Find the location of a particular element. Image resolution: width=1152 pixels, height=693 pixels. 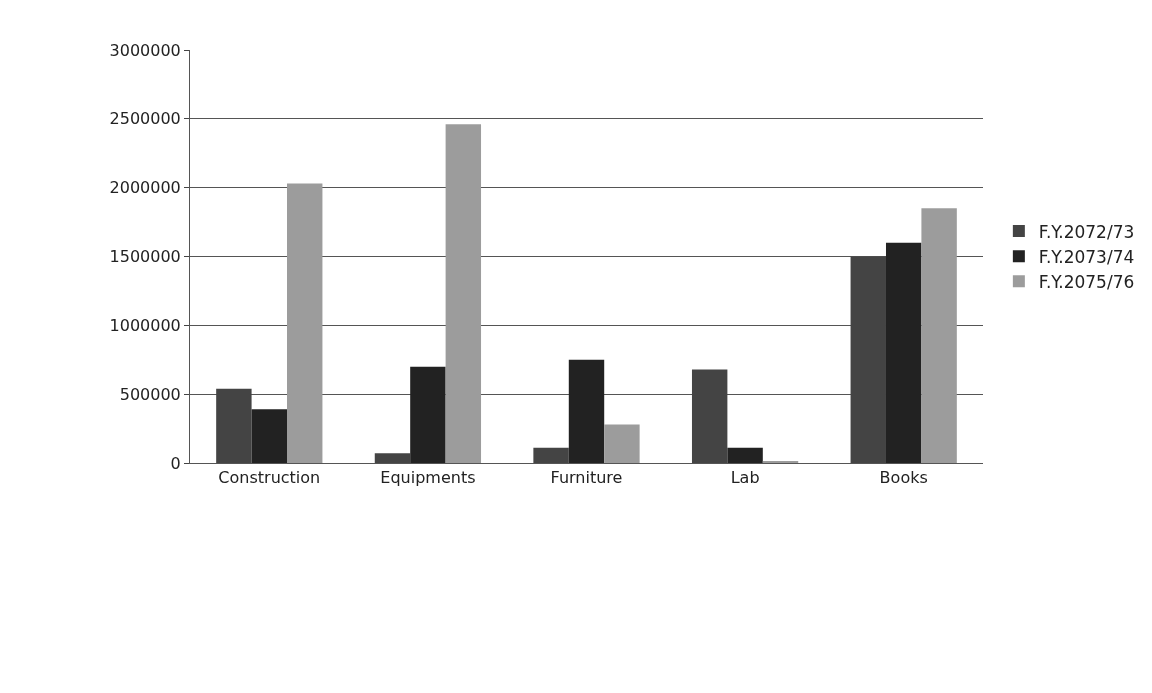

y-tick-label: 0 is located at coordinates (175, 463).